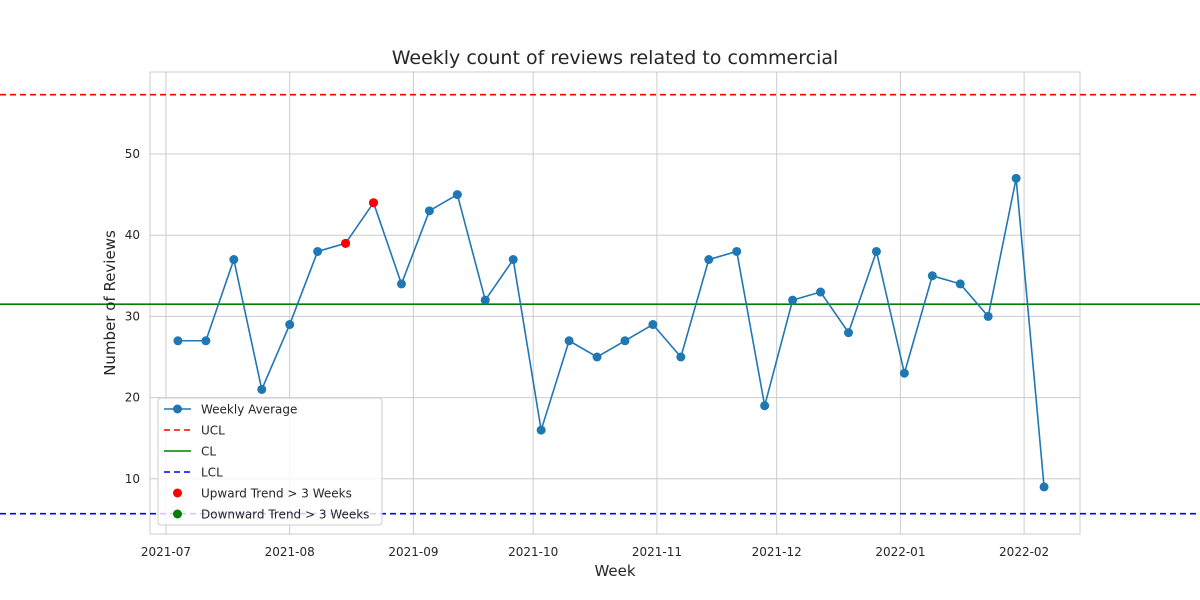  What do you see at coordinates (657, 552) in the screenshot?
I see `x-tick-label: 2021-11` at bounding box center [657, 552].